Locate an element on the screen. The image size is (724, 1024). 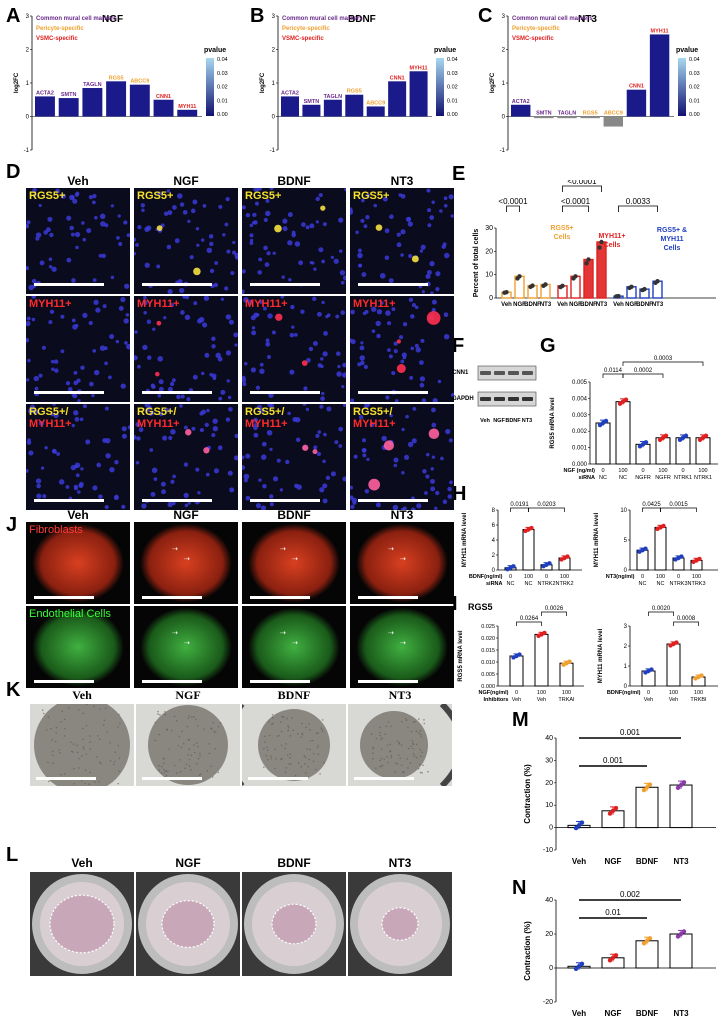
well-field is located at coordinates (82, 924).